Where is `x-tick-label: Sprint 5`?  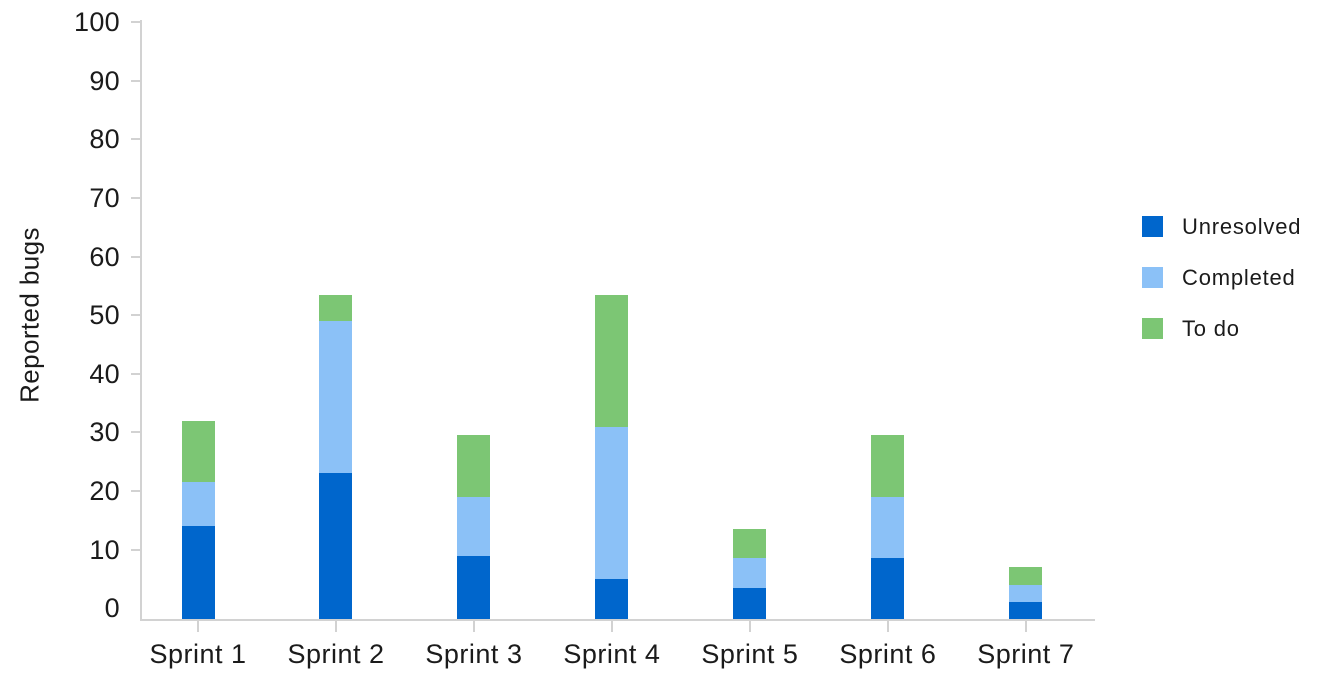 x-tick-label: Sprint 5 is located at coordinates (750, 654).